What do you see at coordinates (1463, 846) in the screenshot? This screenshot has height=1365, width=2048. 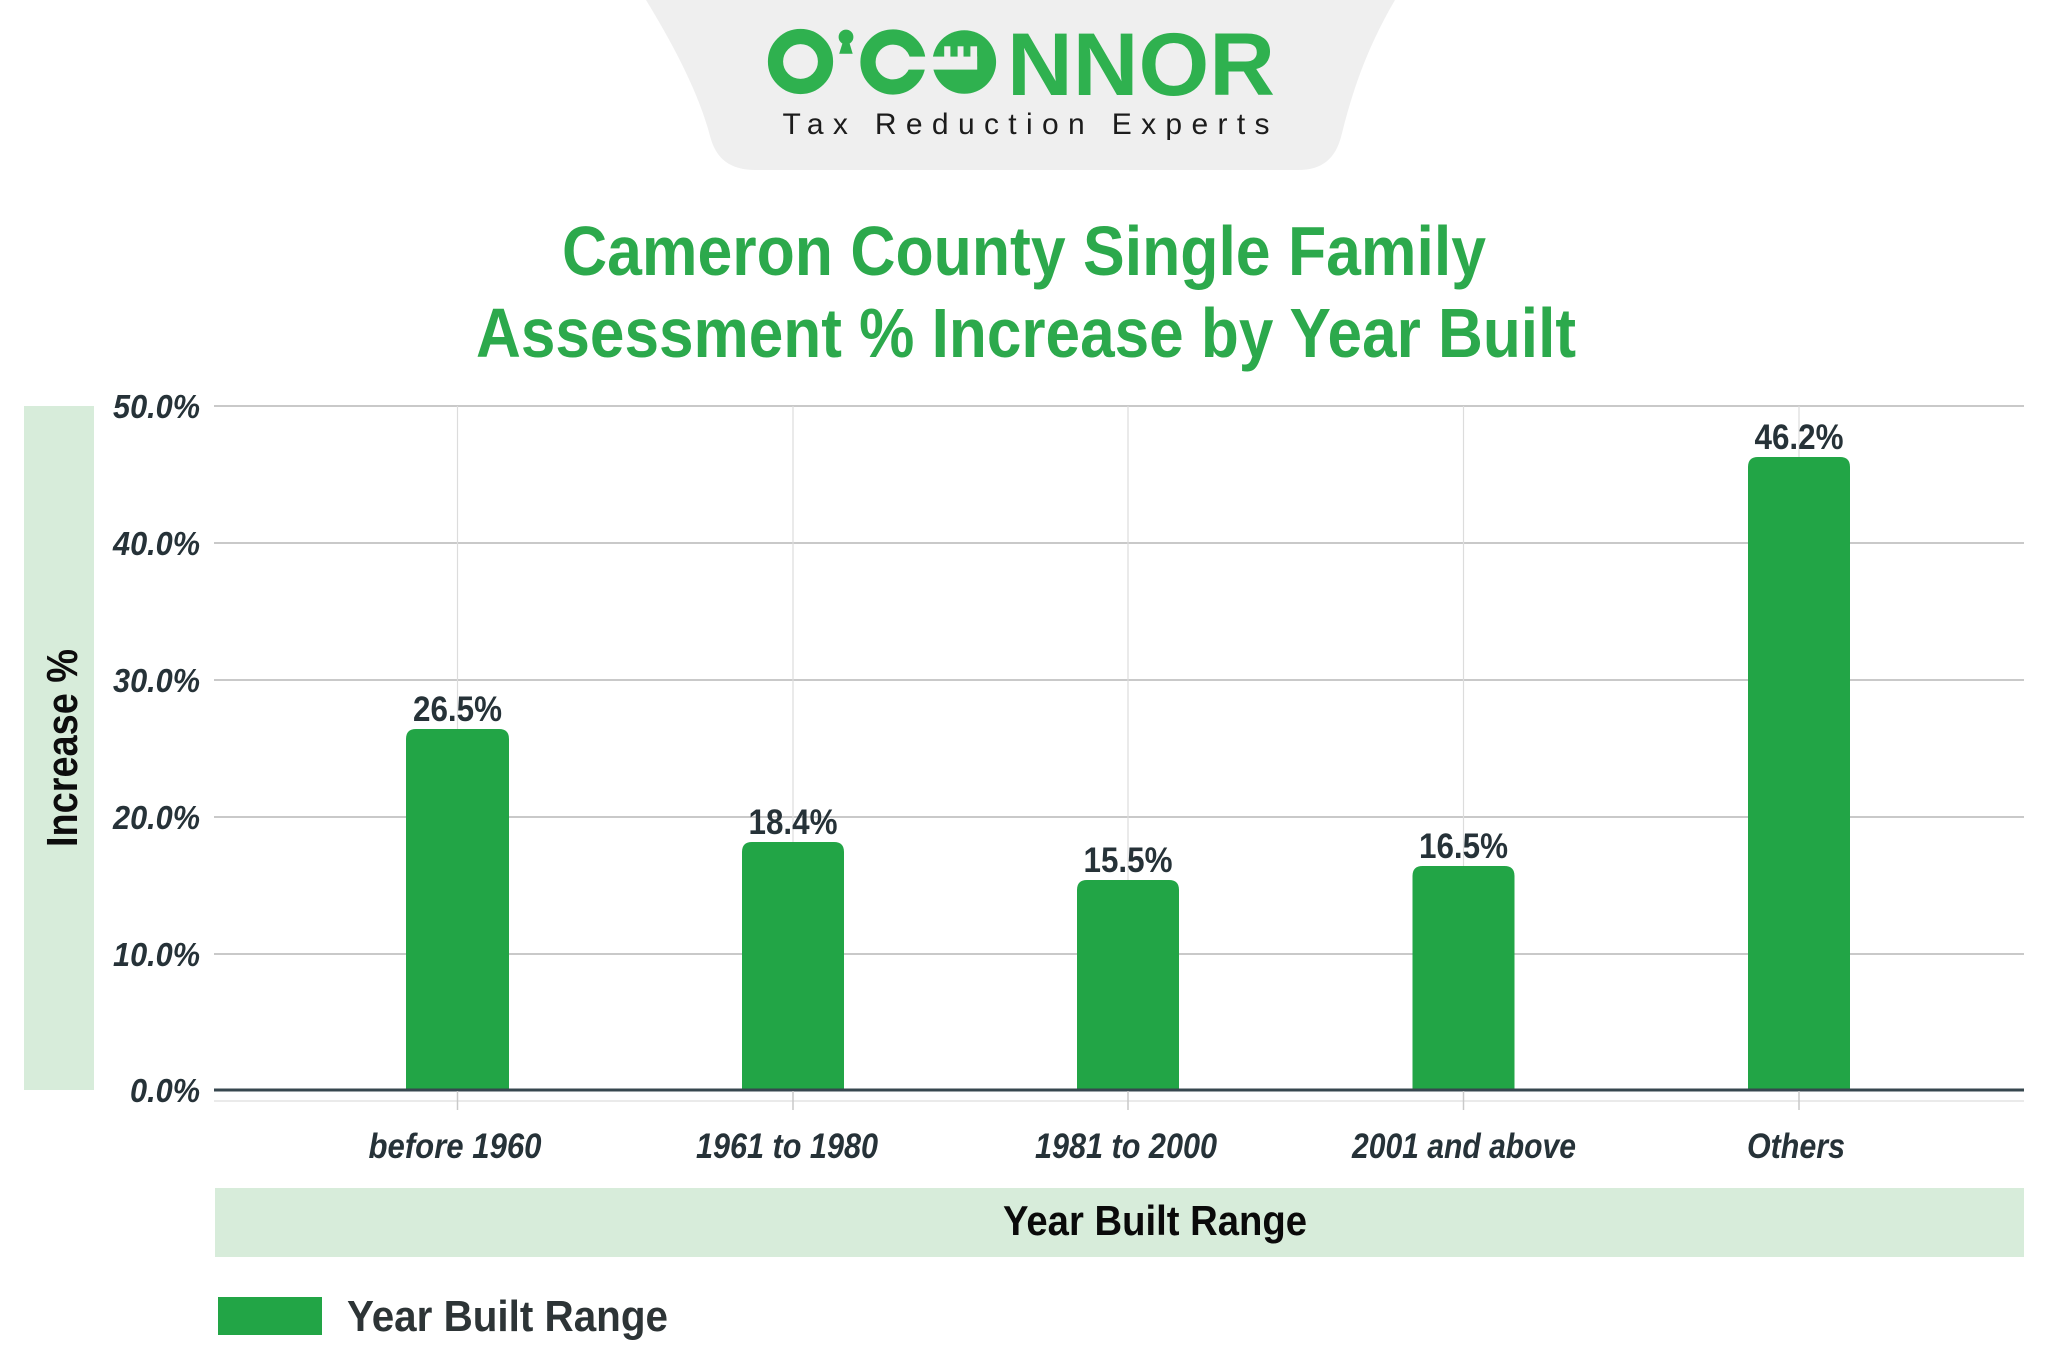 I see `svg-text: 16.5%` at bounding box center [1463, 846].